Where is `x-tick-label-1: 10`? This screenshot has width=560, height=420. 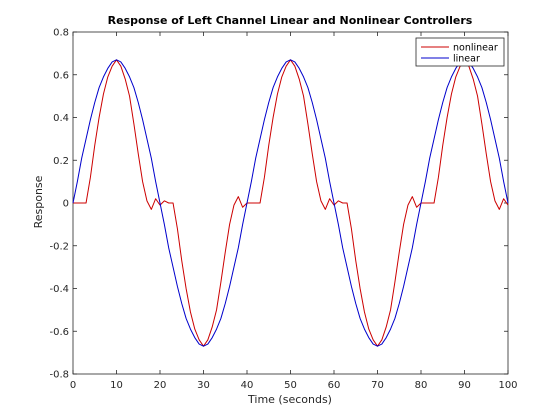
x-tick-label-1: 10 is located at coordinates (116, 385).